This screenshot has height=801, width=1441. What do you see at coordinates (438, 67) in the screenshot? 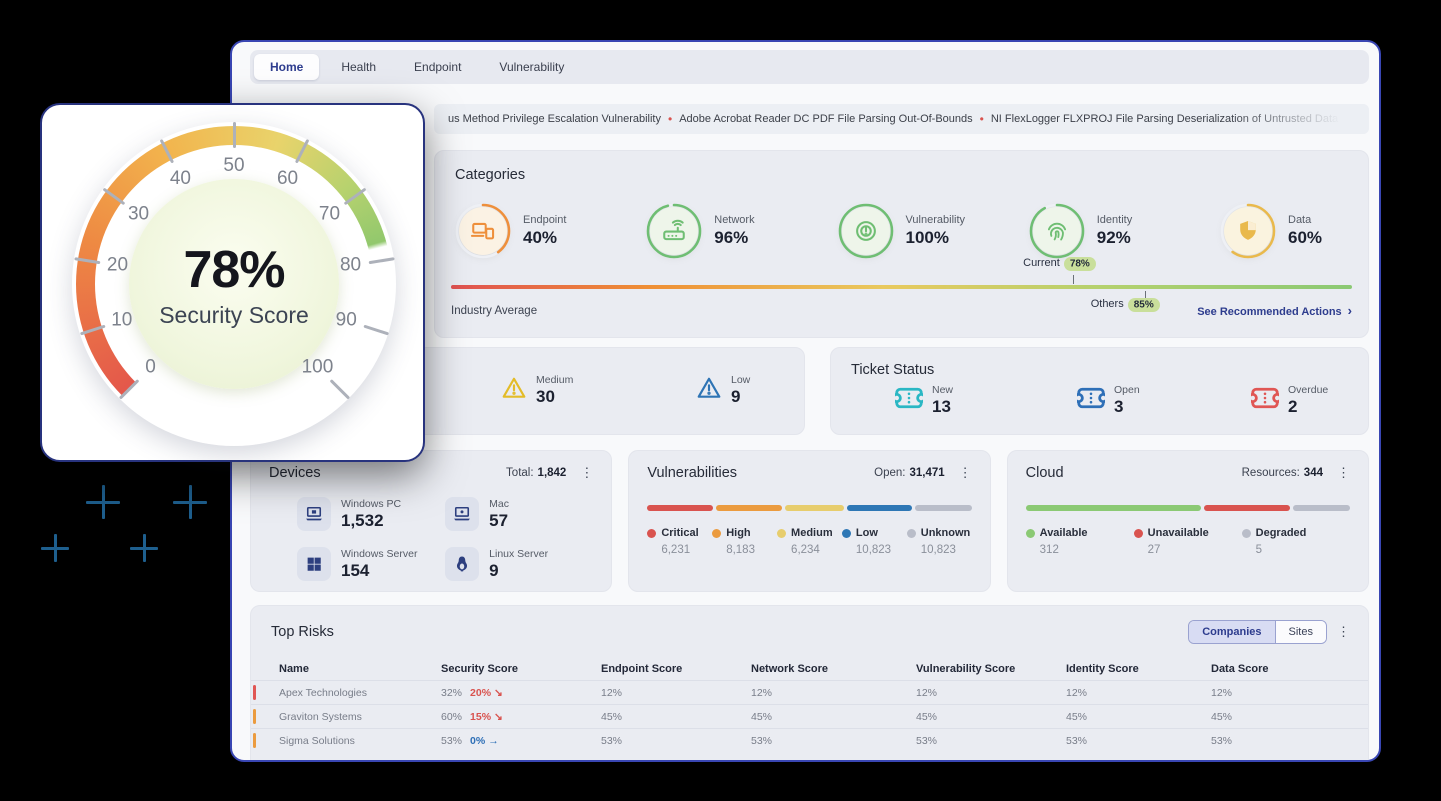
I see `tab-endpoint: Endpoint` at bounding box center [438, 67].